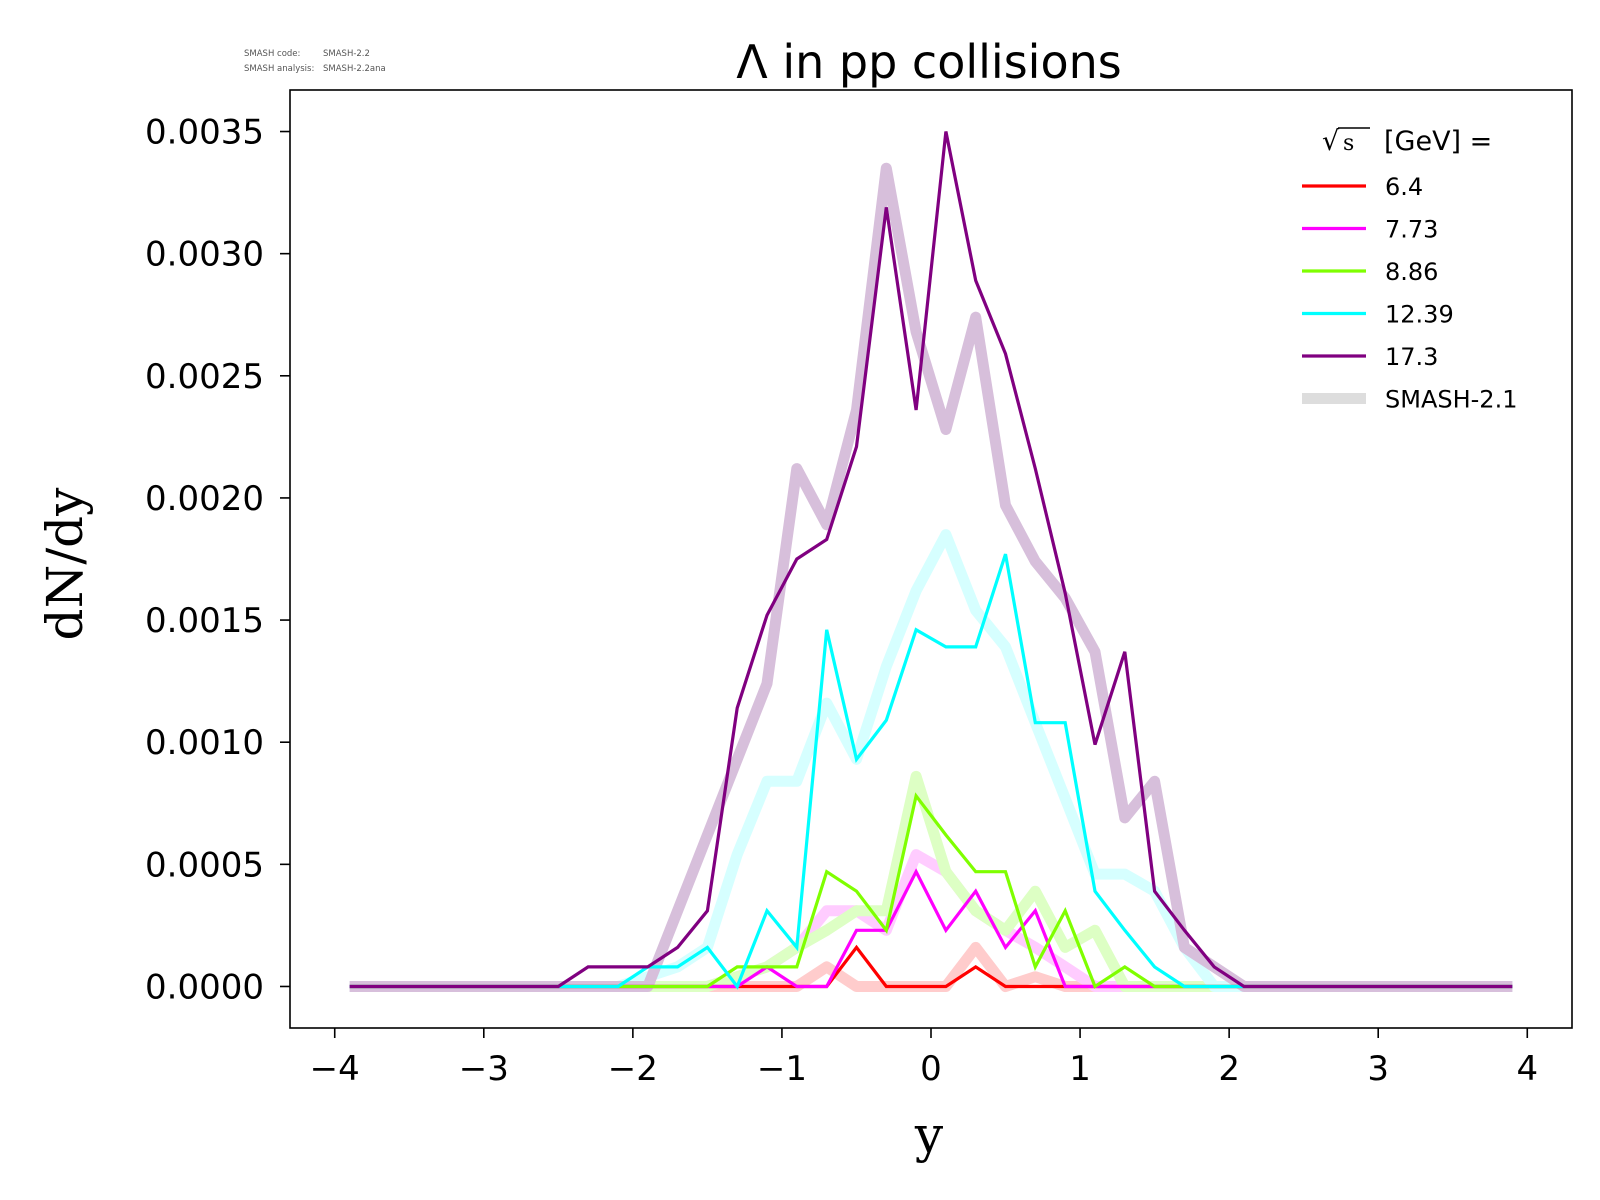  Describe the element at coordinates (279, 69) in the screenshot. I see `meta-analysis-label: SMASH analysis:` at that location.